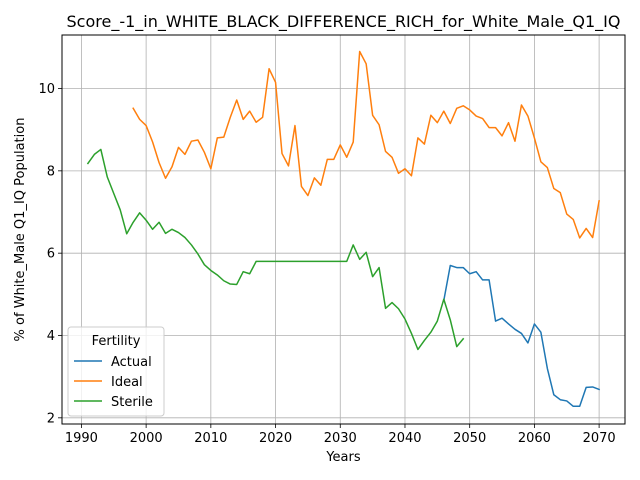 The image size is (640, 480). I want to click on x-tick-label: 2020, so click(275, 438).